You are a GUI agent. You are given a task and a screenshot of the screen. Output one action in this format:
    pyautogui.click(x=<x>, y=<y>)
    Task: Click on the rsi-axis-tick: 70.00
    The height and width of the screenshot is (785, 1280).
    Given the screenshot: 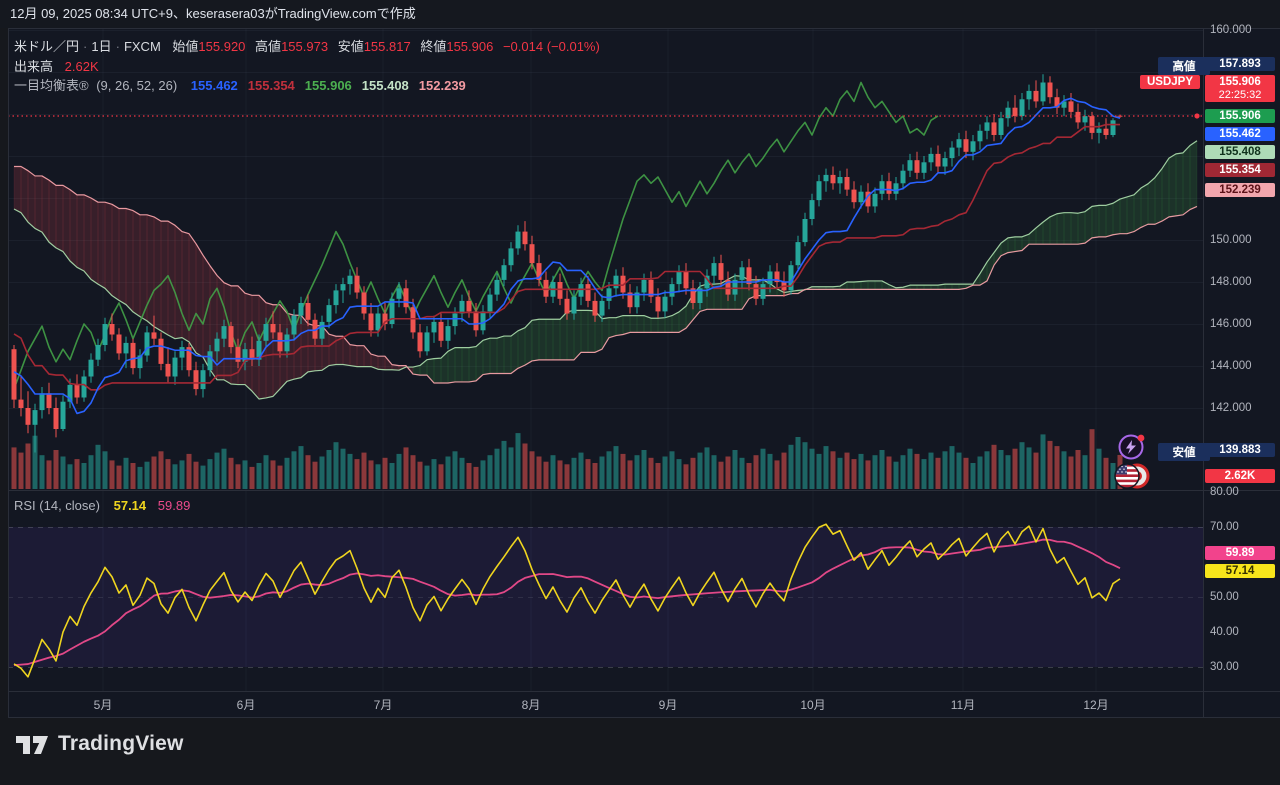 What is the action you would take?
    pyautogui.click(x=1224, y=527)
    